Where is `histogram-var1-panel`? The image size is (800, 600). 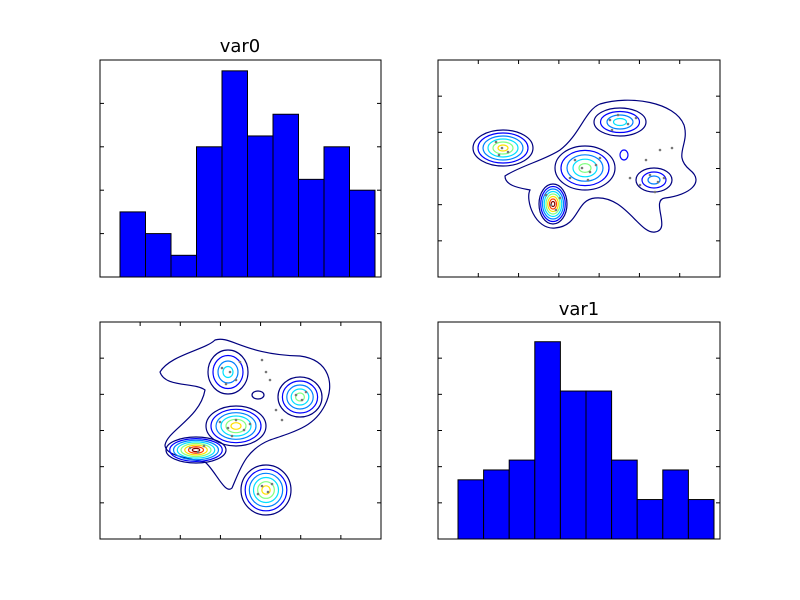 histogram-var1-panel is located at coordinates (579, 430).